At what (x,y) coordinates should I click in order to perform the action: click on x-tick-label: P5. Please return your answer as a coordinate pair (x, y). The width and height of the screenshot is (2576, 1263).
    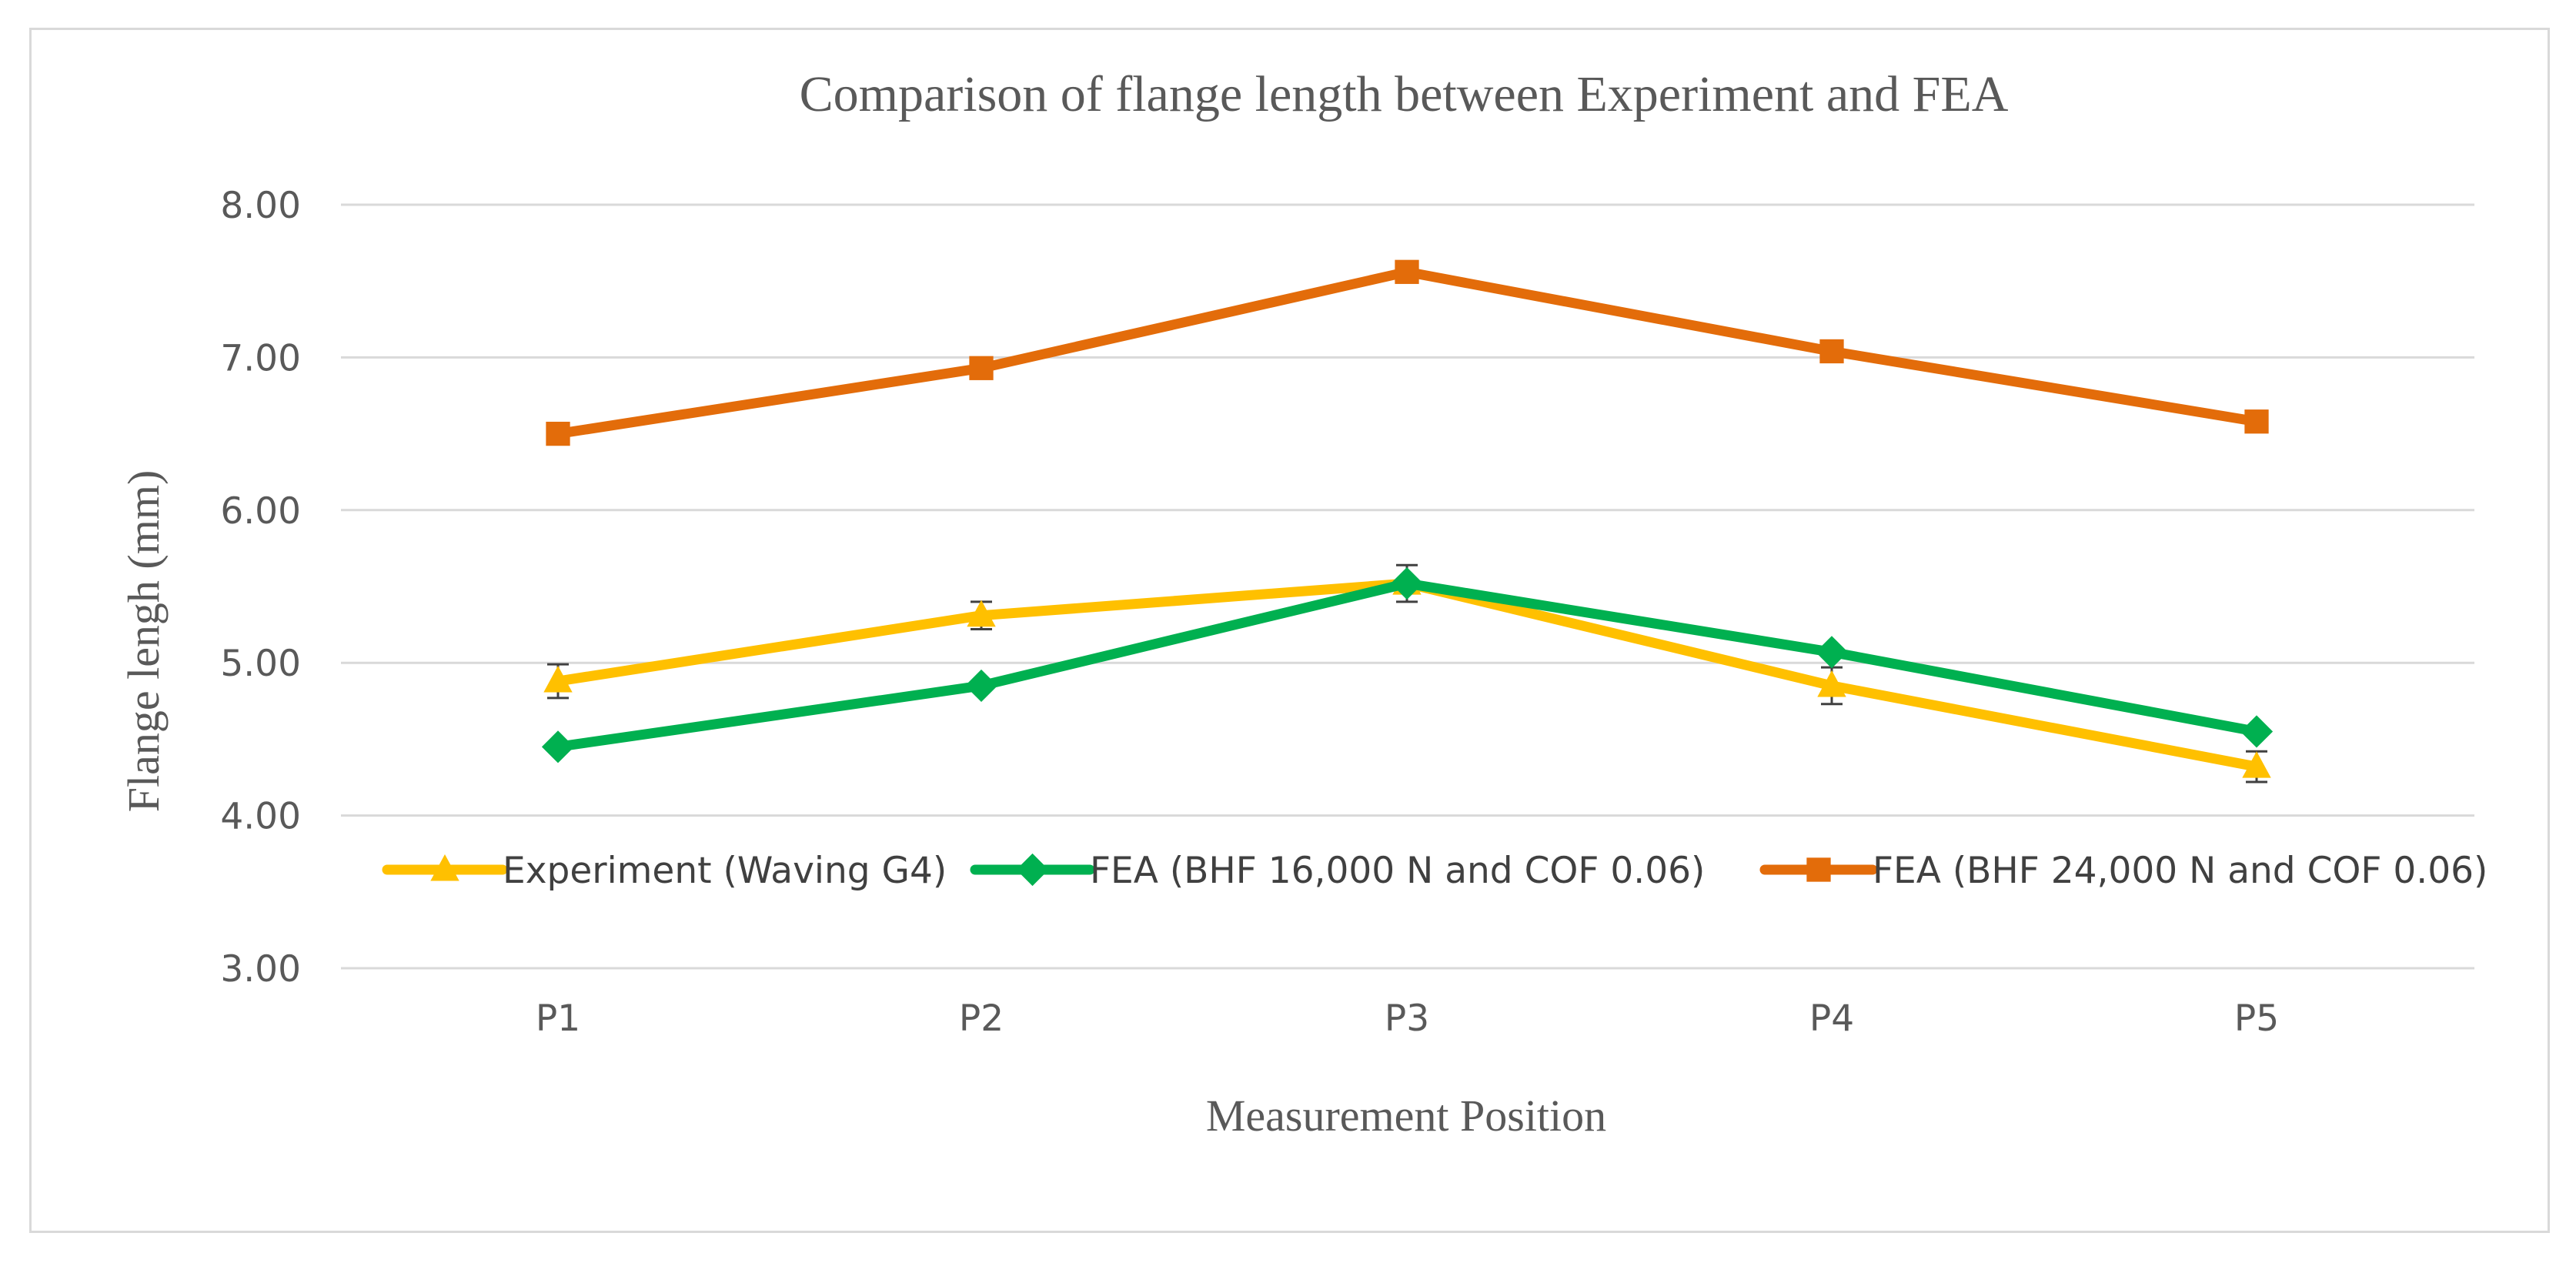
    Looking at the image, I should click on (2256, 1019).